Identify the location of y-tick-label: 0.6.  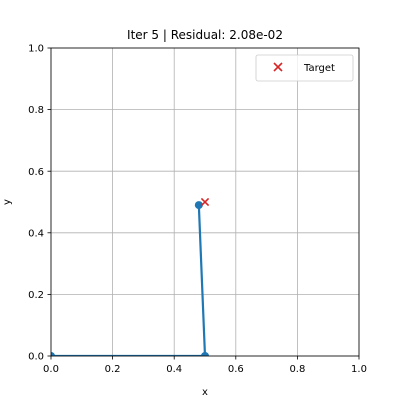
(36, 172).